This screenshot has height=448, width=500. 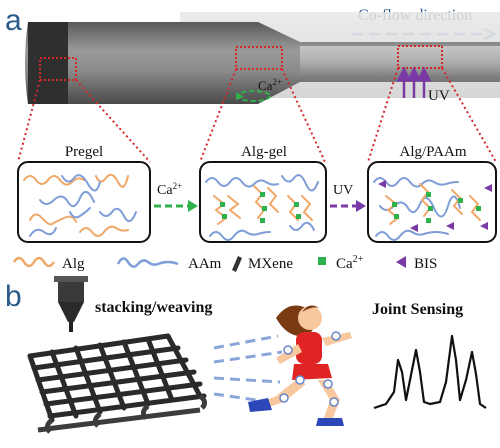 What do you see at coordinates (169, 189) in the screenshot?
I see `arrow-calcium-label: Ca2+` at bounding box center [169, 189].